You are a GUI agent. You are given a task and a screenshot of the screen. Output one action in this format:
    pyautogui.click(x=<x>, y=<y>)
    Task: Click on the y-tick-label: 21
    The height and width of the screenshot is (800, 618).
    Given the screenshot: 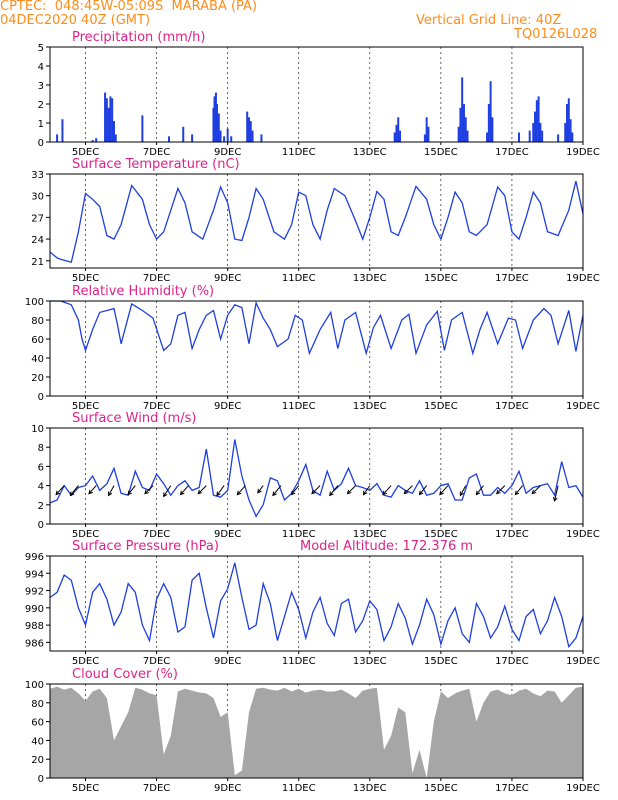 What is the action you would take?
    pyautogui.click(x=37, y=262)
    